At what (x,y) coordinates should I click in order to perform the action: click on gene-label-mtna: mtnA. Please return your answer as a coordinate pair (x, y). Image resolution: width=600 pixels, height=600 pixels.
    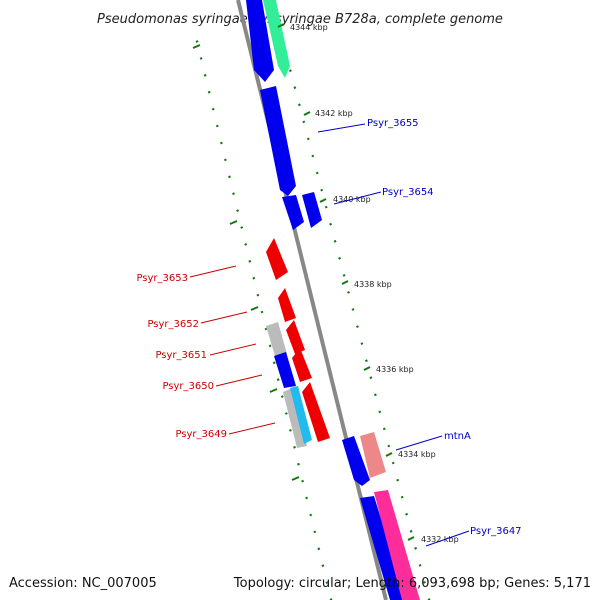
    Looking at the image, I should click on (457, 436).